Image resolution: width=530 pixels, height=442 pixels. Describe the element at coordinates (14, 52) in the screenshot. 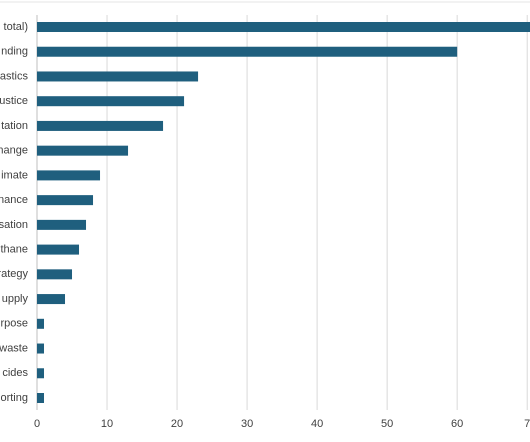

I see `y-tick-label: nding` at that location.